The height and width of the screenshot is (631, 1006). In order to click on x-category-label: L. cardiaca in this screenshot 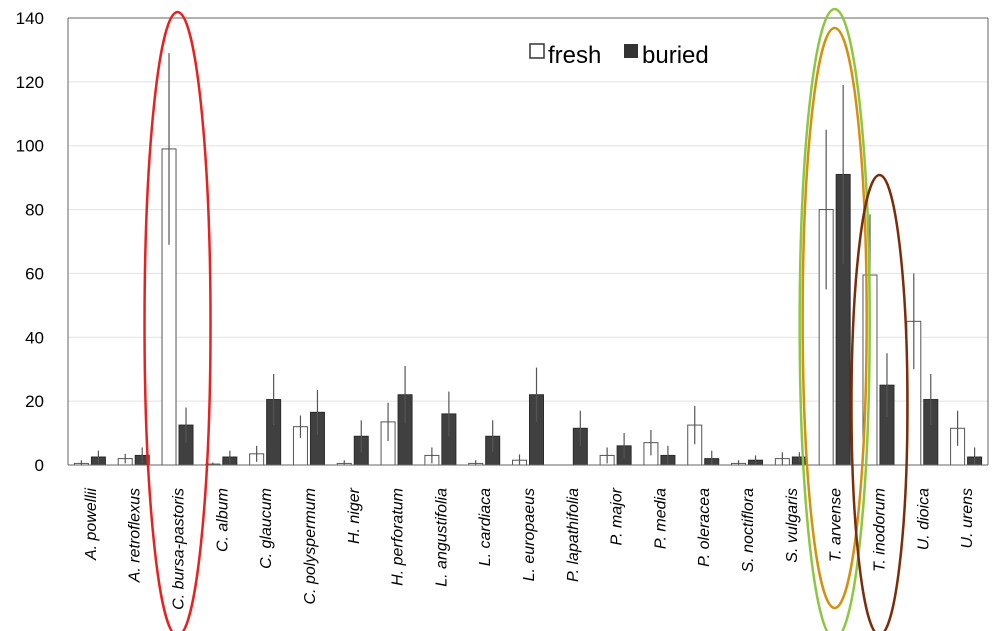, I will do `click(485, 527)`.